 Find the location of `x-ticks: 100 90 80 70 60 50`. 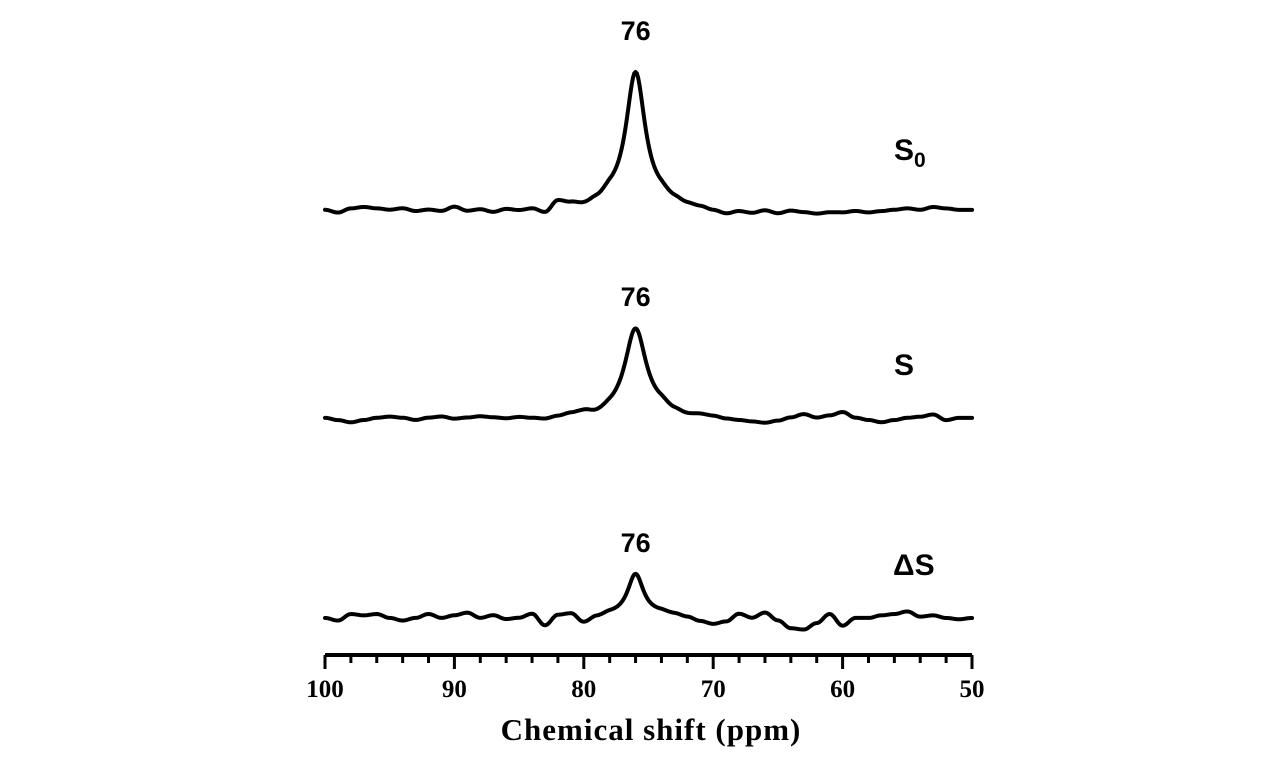

x-ticks: 100 90 80 70 60 50 is located at coordinates (645, 679).